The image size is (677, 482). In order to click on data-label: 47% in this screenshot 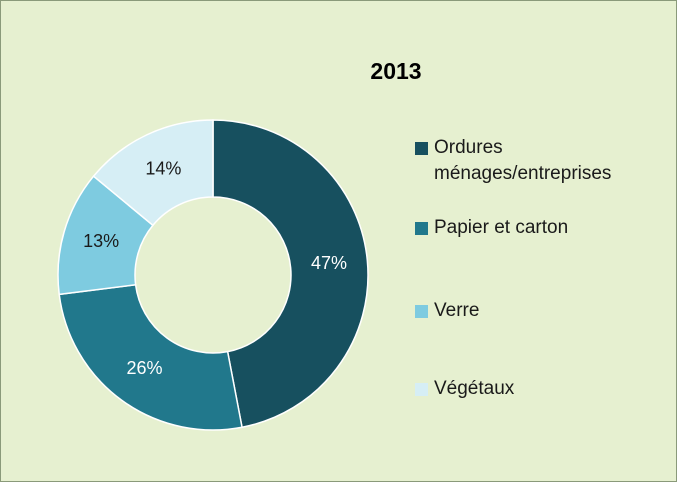, I will do `click(329, 263)`.